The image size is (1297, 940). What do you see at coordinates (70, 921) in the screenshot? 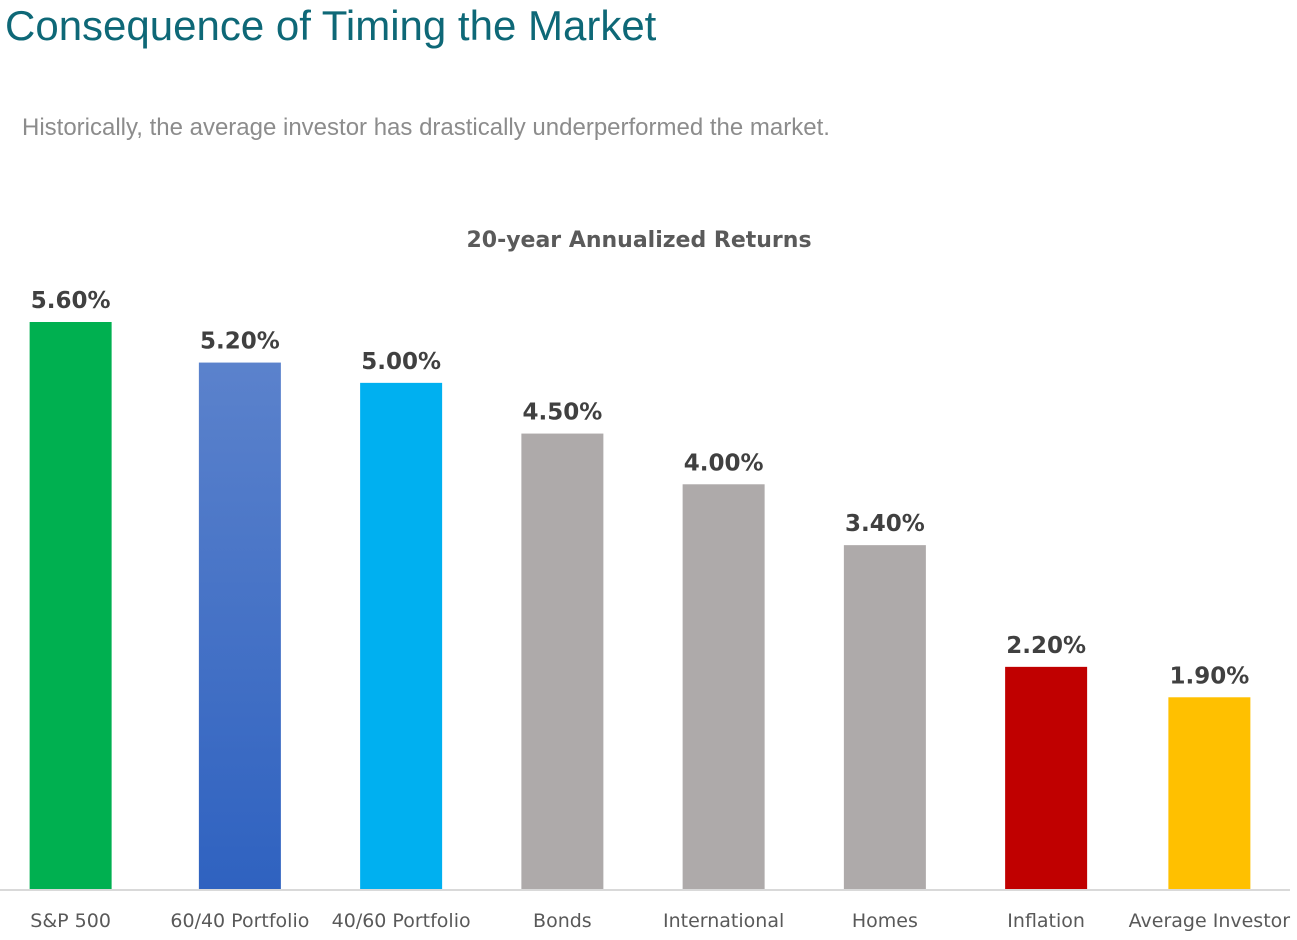
I see `x-tick-label: S&P 500` at bounding box center [70, 921].